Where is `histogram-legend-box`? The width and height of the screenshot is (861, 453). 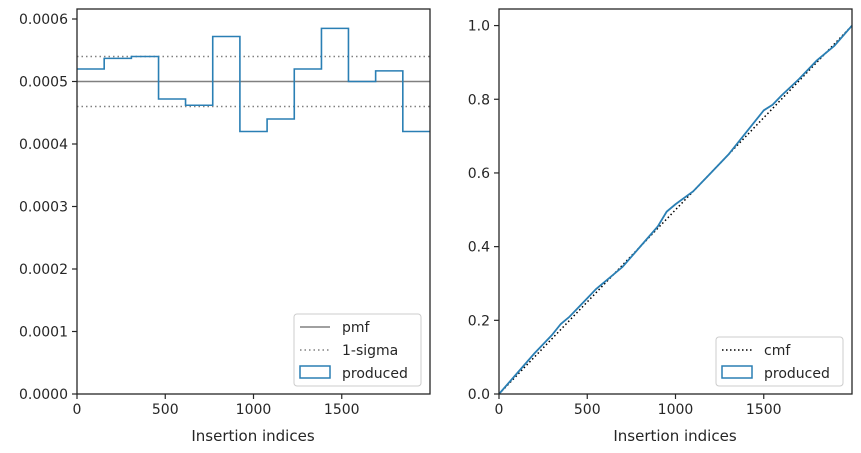
histogram-legend-box is located at coordinates (357, 350).